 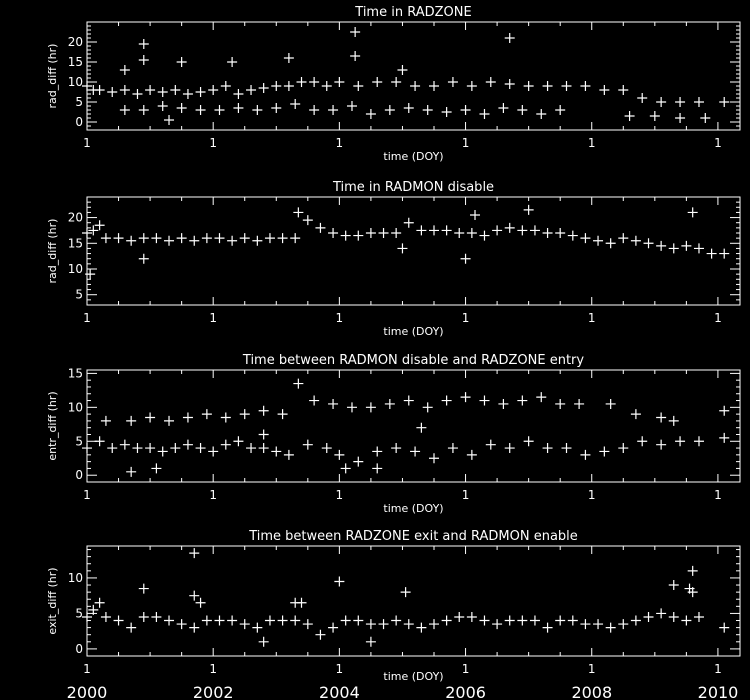 I want to click on year-label: 2008, so click(x=591, y=691).